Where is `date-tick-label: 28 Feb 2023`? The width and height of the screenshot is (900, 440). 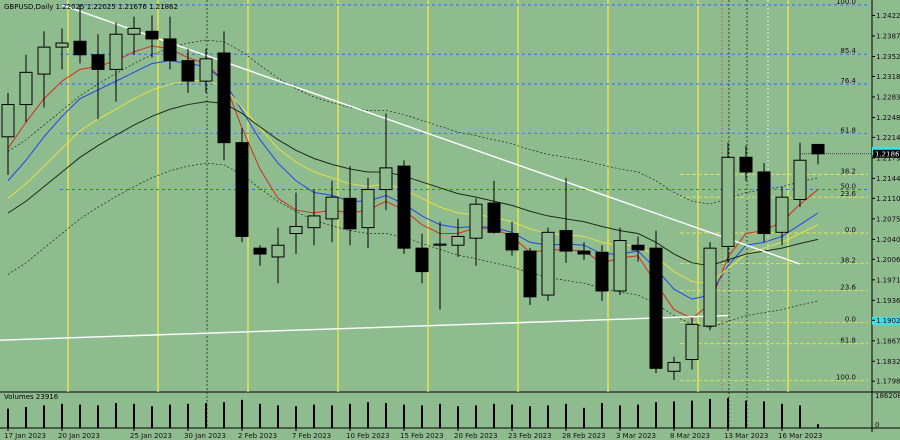
date-tick-label: 28 Feb 2023 is located at coordinates (584, 436).